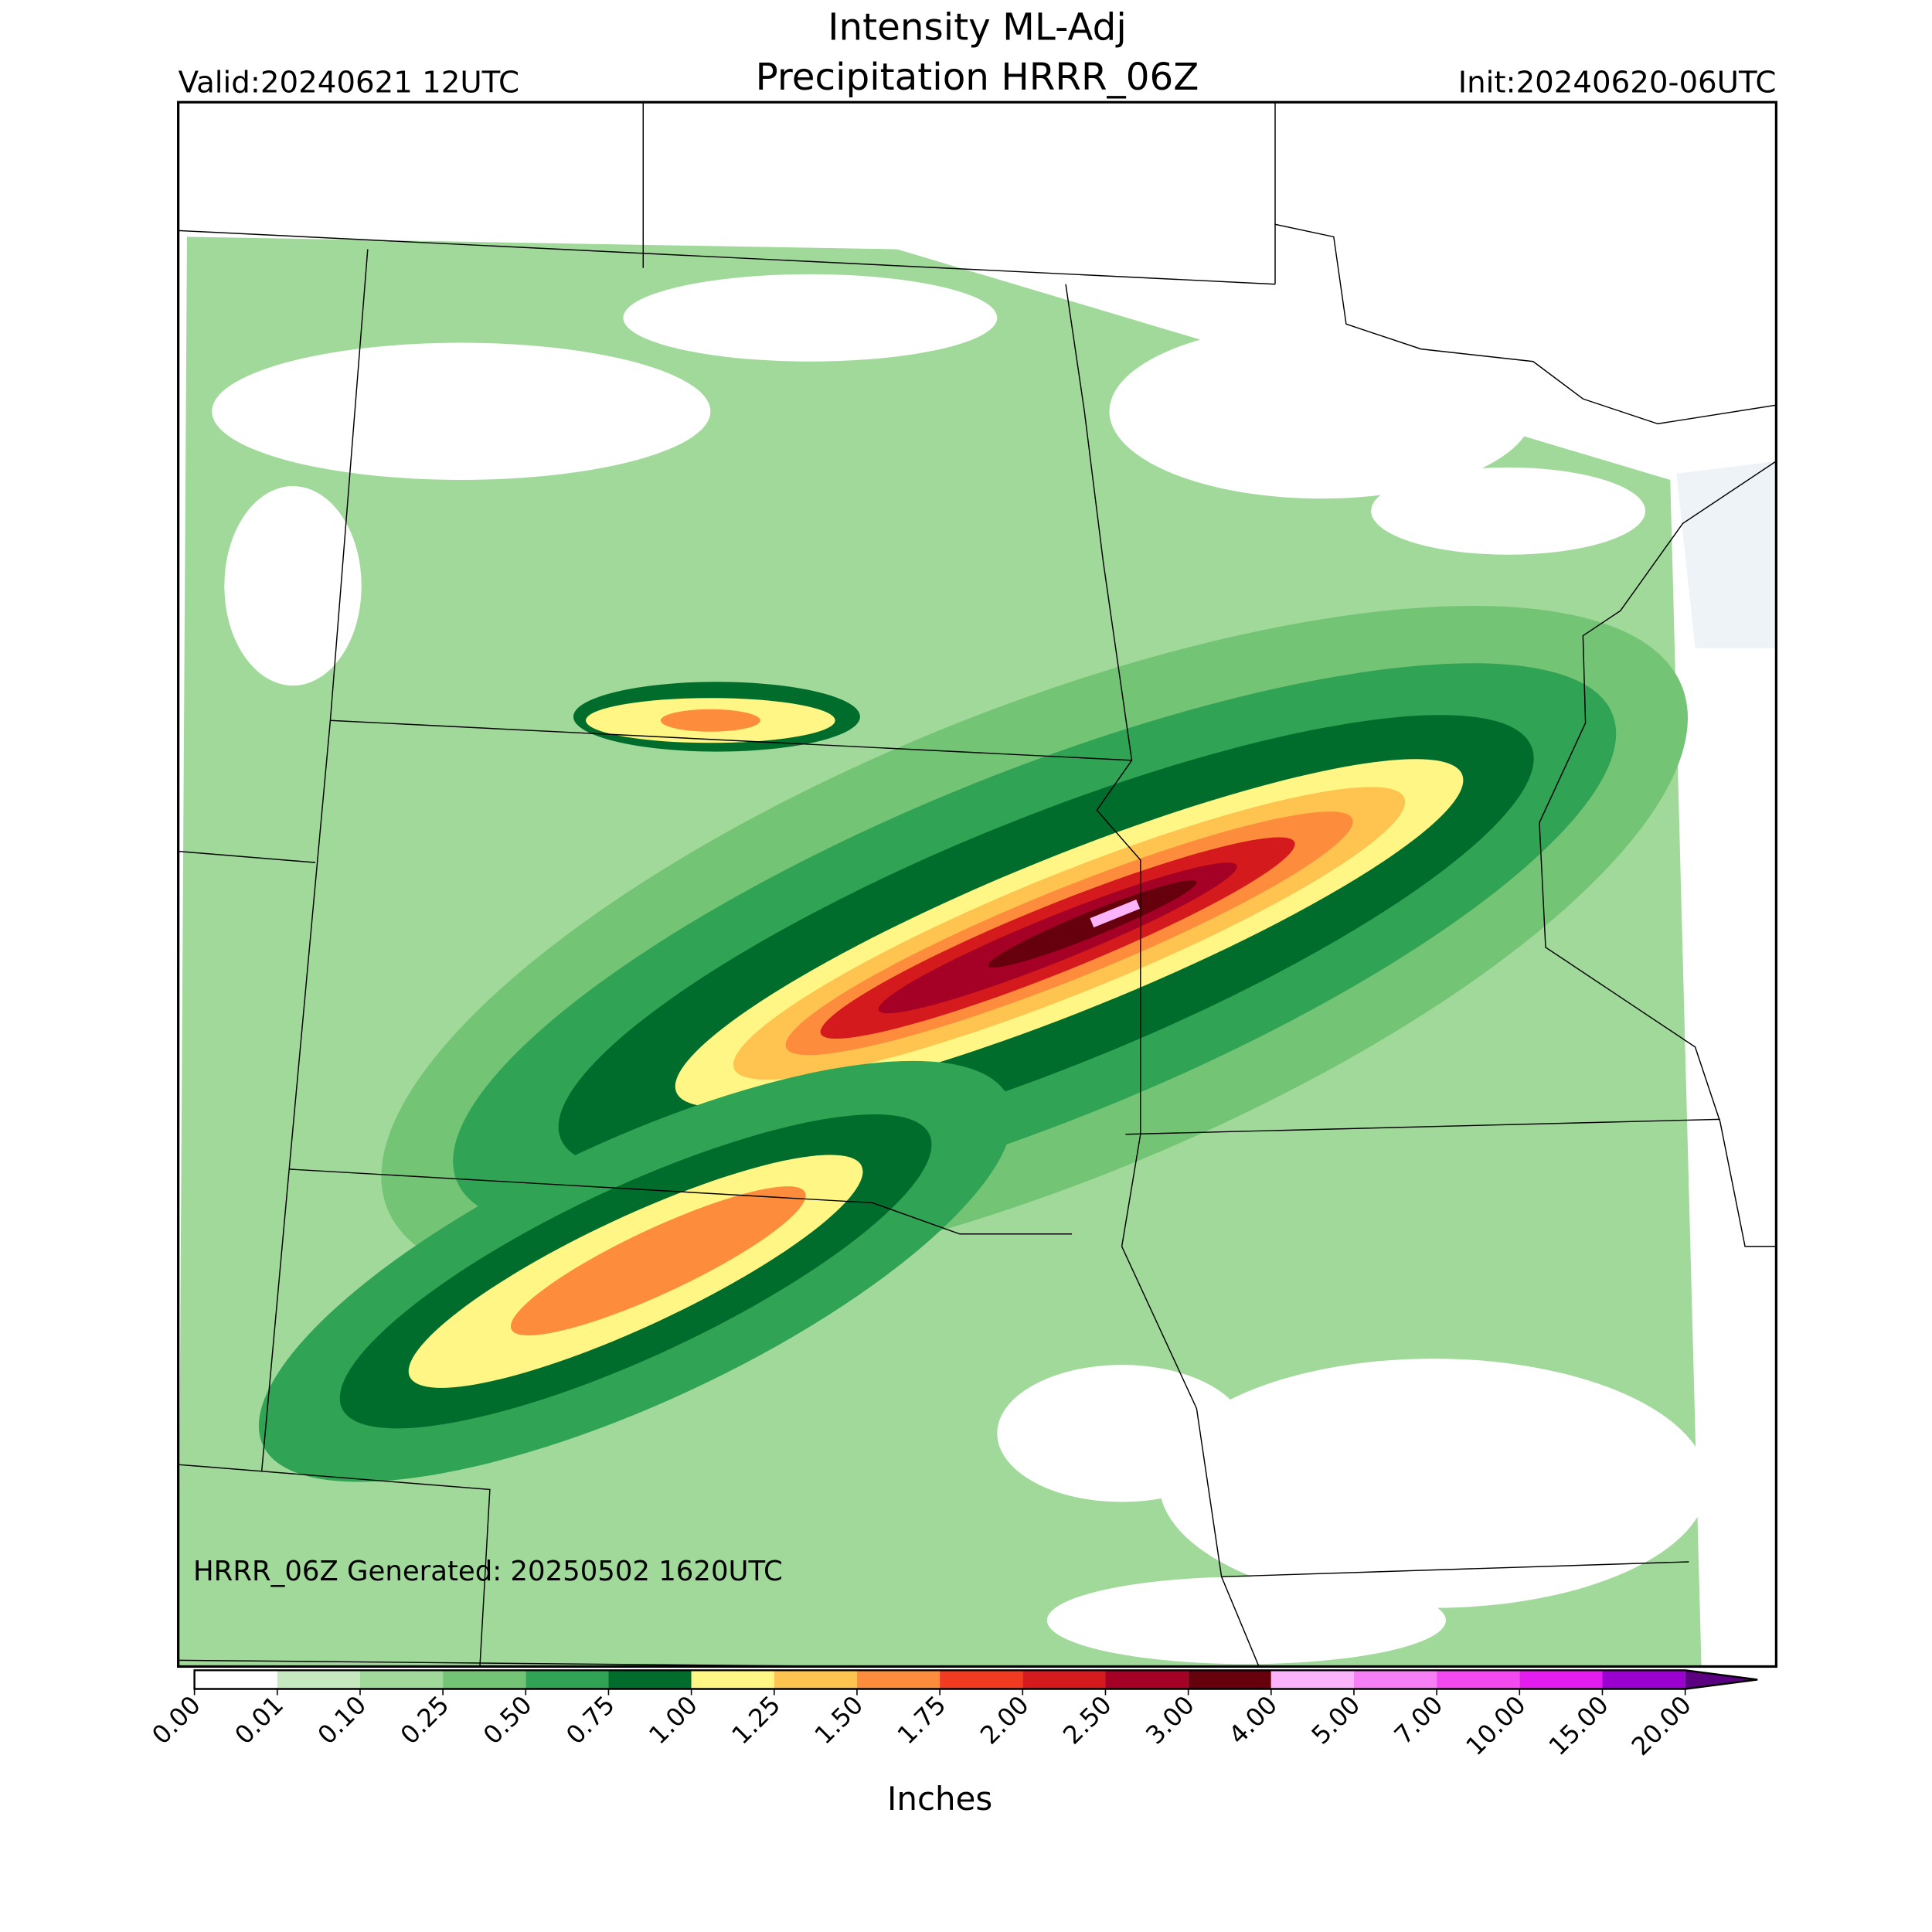 Image resolution: width=1932 pixels, height=1932 pixels. What do you see at coordinates (1419, 1720) in the screenshot?
I see `colorbar-tick-label: 7.00` at bounding box center [1419, 1720].